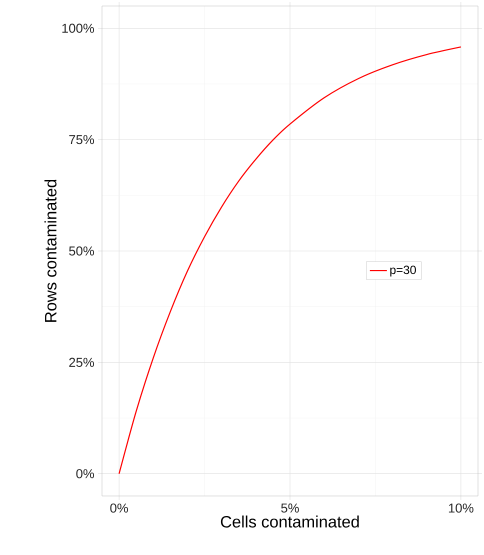 The height and width of the screenshot is (555, 484). Describe the element at coordinates (119, 508) in the screenshot. I see `x-tick-label: 0%` at that location.